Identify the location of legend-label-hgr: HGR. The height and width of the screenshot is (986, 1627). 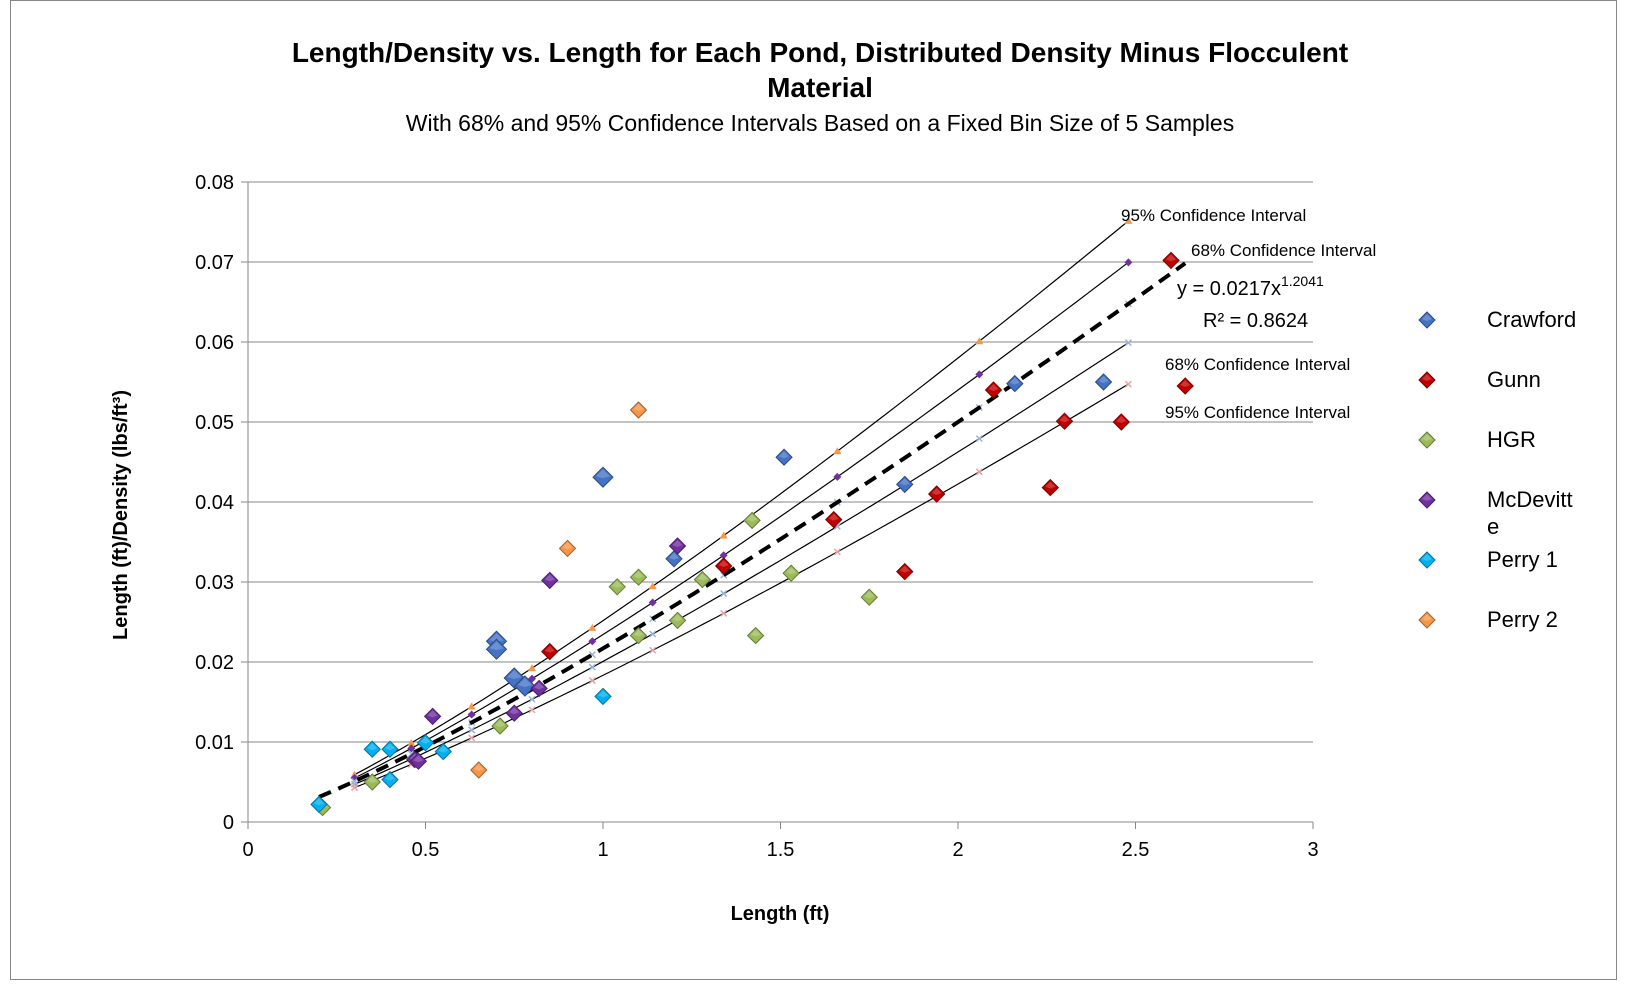
(1511, 439).